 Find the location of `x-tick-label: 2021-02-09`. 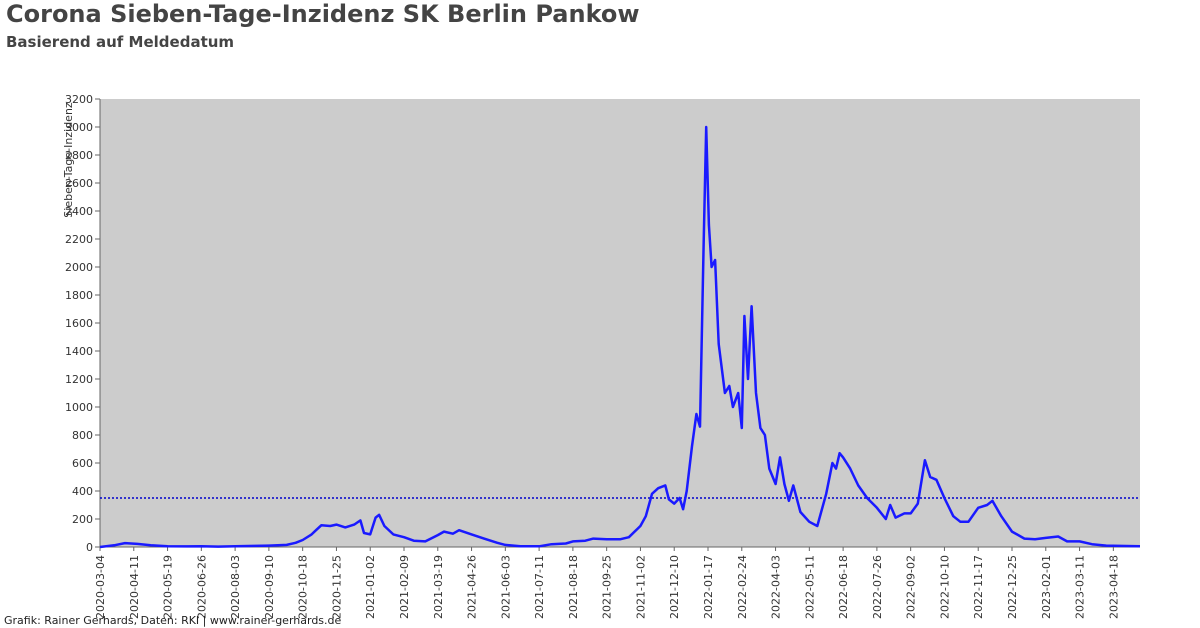

x-tick-label: 2021-02-09 is located at coordinates (404, 587).